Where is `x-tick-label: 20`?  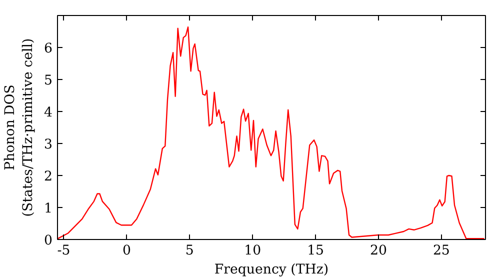
x-tick-label: 20 is located at coordinates (378, 251).